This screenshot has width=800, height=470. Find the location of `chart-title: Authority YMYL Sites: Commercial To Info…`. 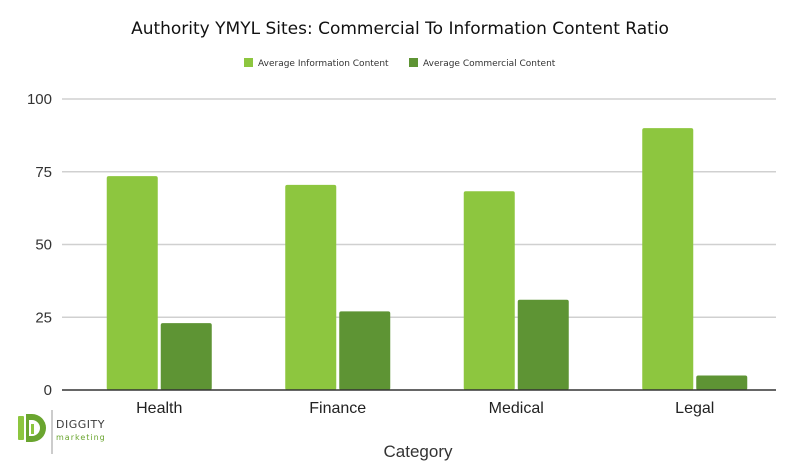

chart-title: Authority YMYL Sites: Commercial To Info… is located at coordinates (400, 29).